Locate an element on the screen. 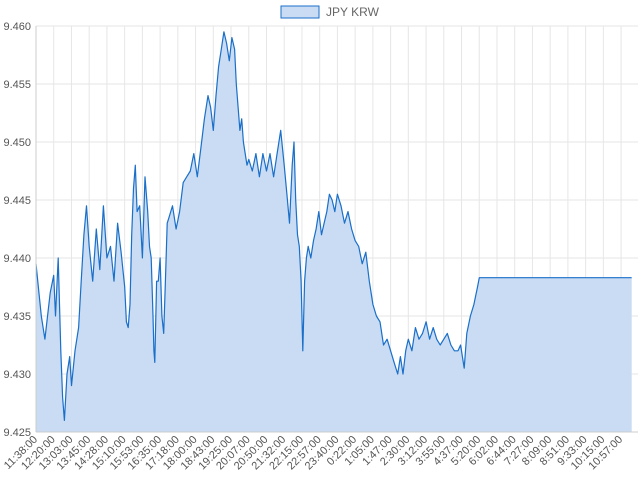 Image resolution: width=640 pixels, height=485 pixels. y-tick-label: 9.425 is located at coordinates (17, 433).